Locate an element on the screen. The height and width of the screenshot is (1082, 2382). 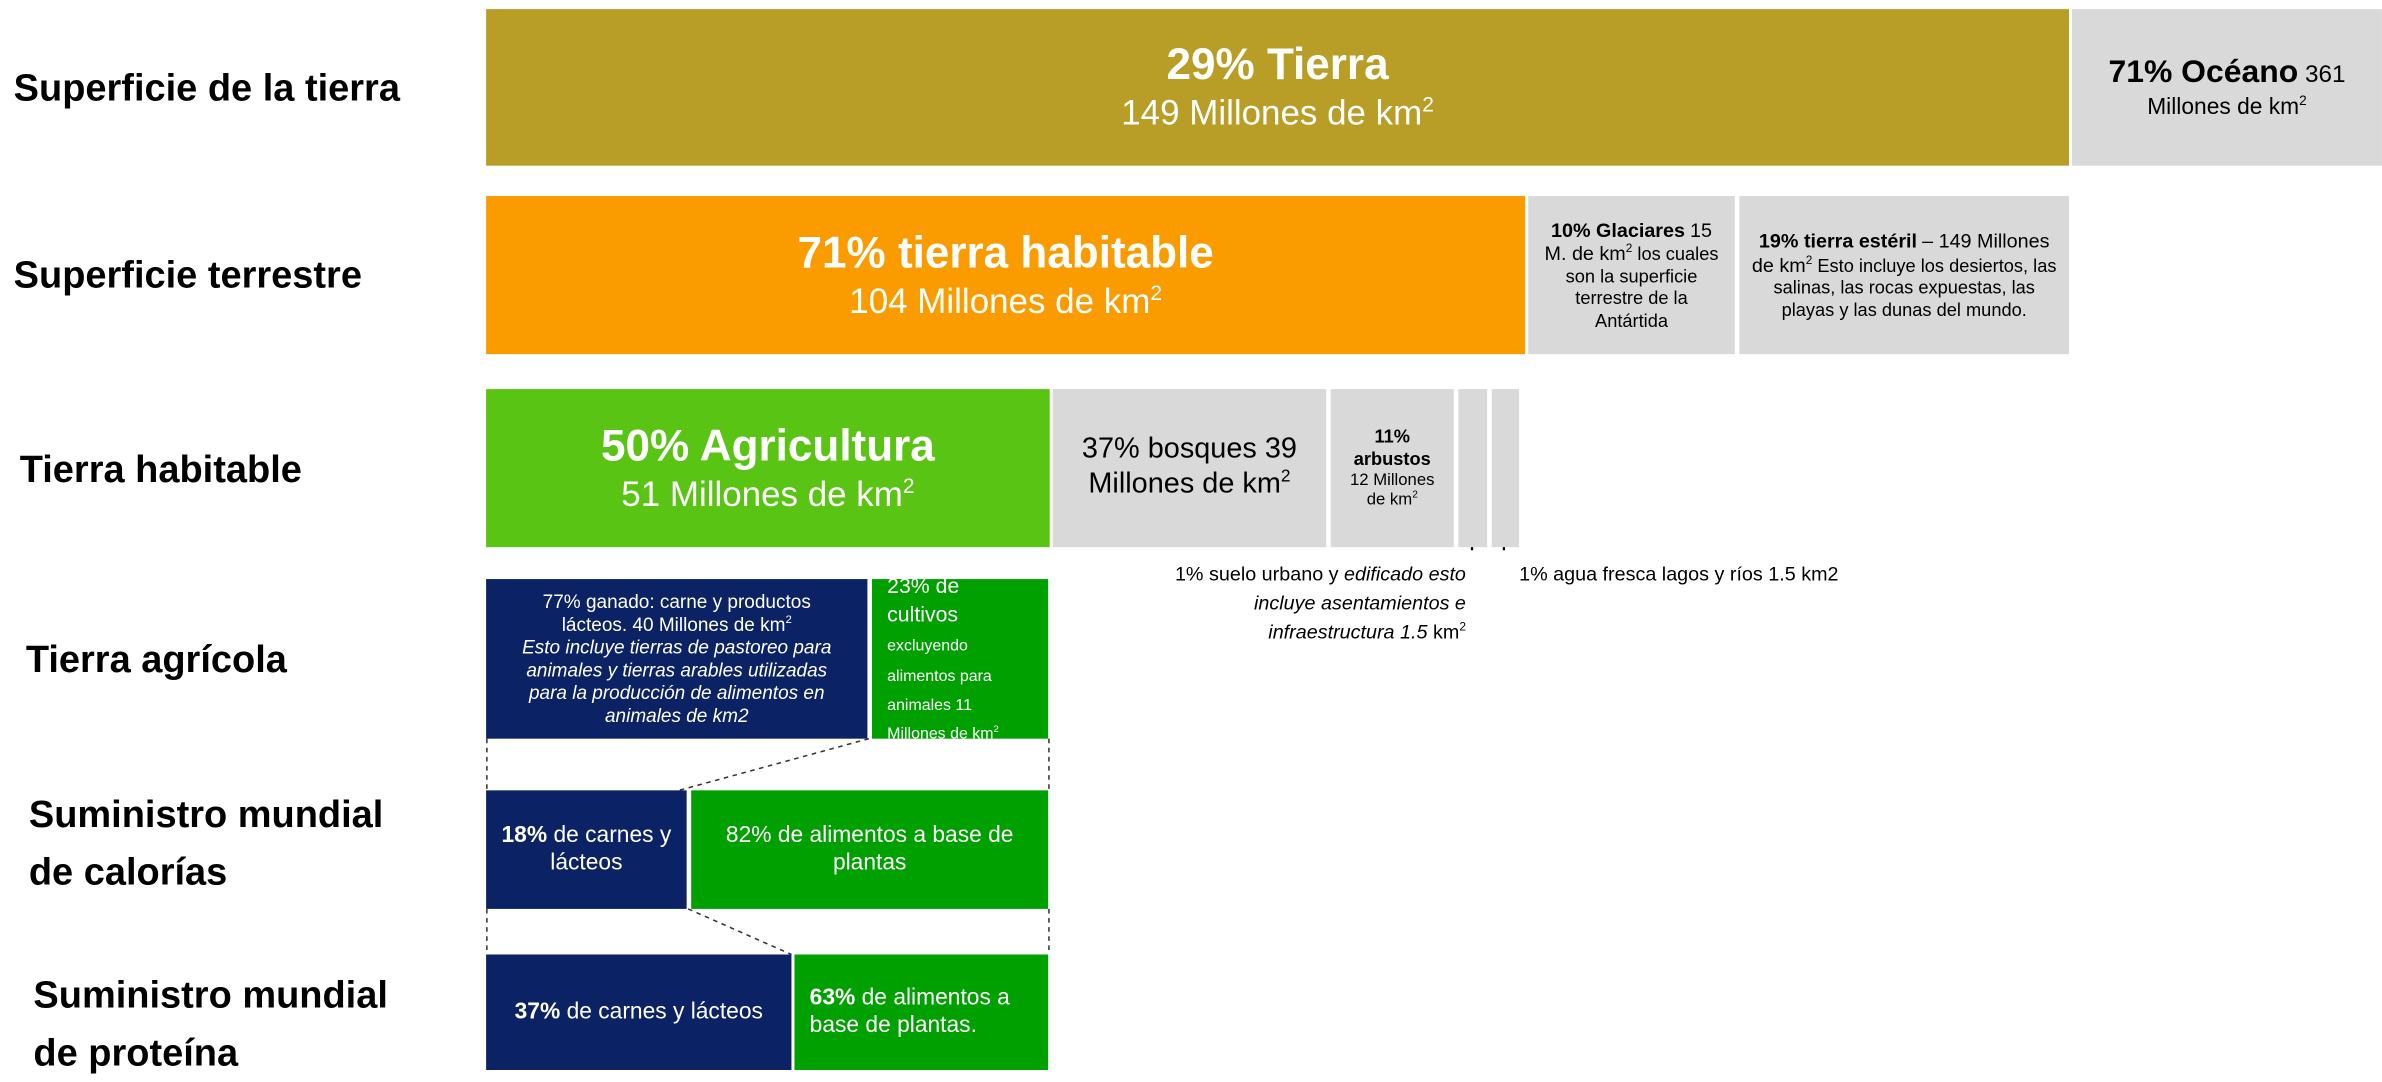
block-title: 11% arbustos is located at coordinates (1392, 447).